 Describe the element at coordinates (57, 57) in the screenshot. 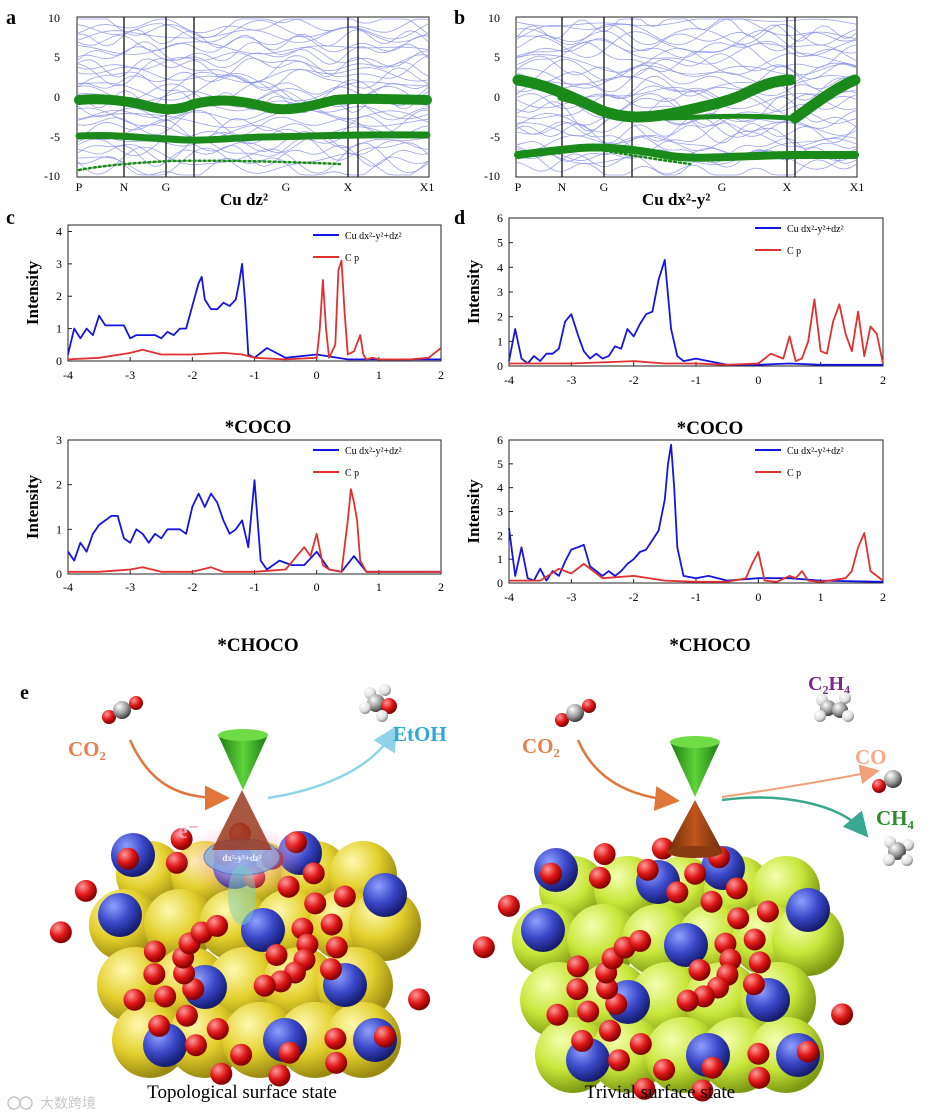

I see `band-a-ytick: 5` at that location.